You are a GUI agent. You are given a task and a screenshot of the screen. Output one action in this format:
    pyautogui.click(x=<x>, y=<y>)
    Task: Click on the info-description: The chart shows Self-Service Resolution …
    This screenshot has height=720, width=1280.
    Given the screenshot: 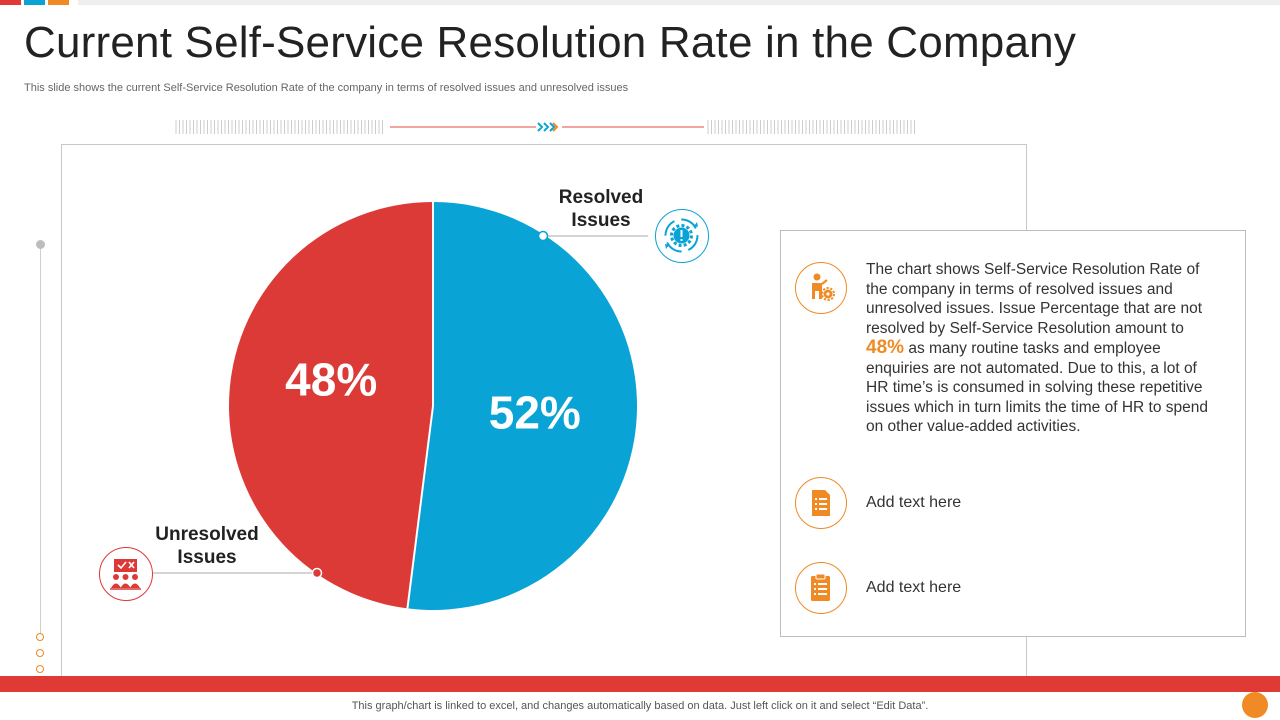 What is the action you would take?
    pyautogui.click(x=1044, y=348)
    